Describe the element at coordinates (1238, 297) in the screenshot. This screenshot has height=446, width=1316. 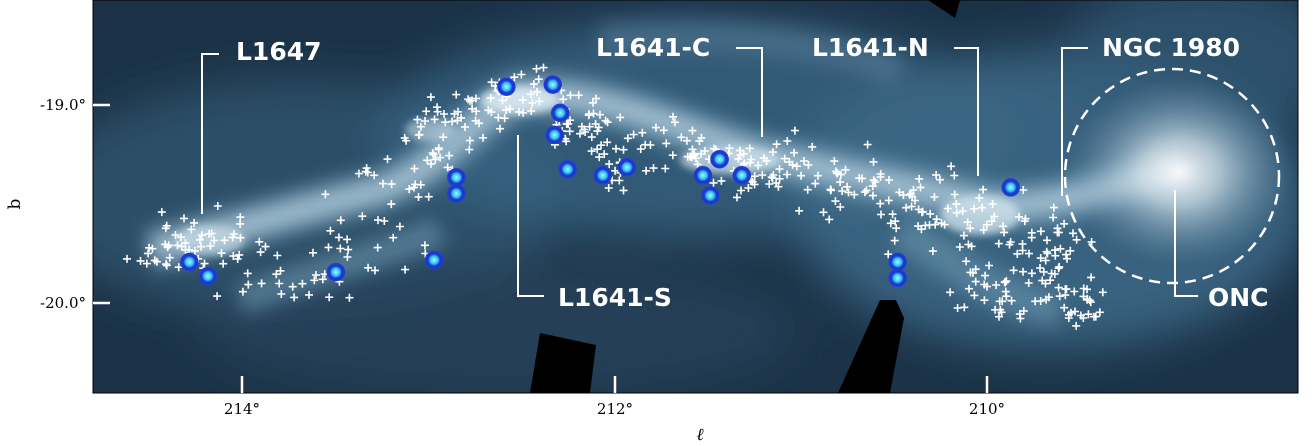
I see `label-onc: ONC` at that location.